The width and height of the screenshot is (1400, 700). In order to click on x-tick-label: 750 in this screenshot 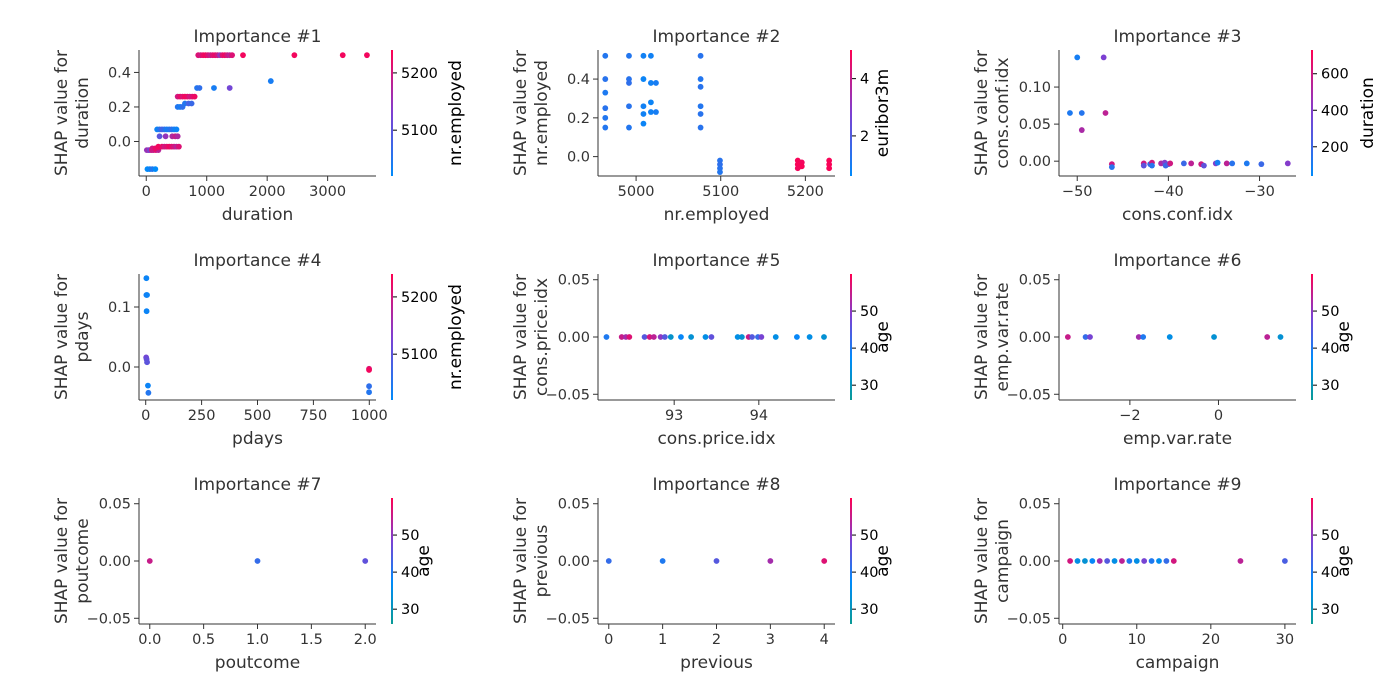, I will do `click(314, 416)`.